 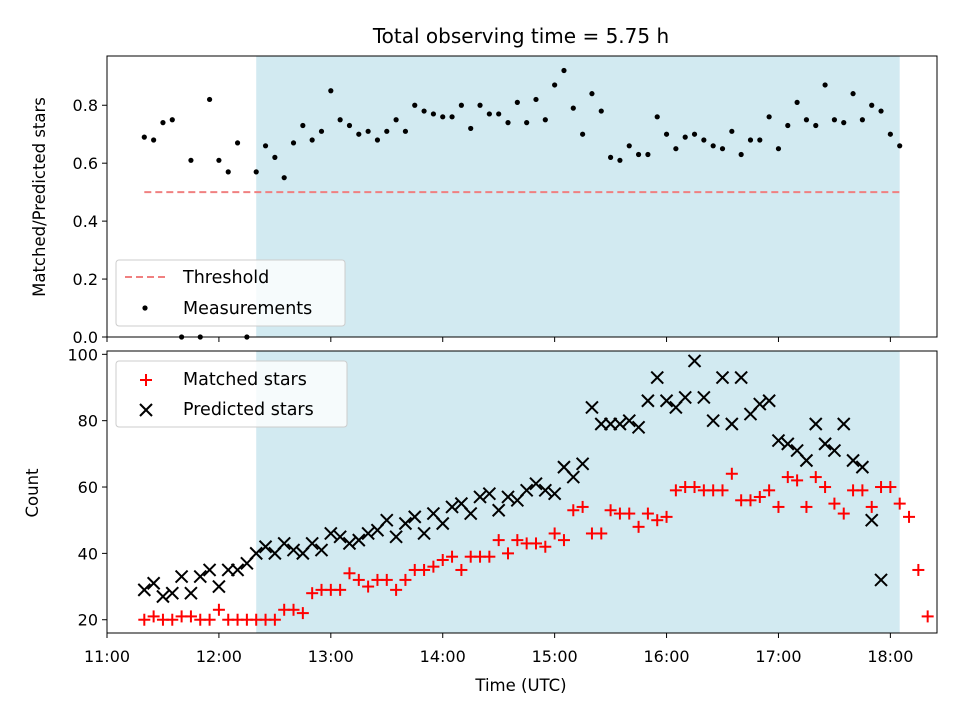 I want to click on x-tick-label: 18:00, so click(x=890, y=656).